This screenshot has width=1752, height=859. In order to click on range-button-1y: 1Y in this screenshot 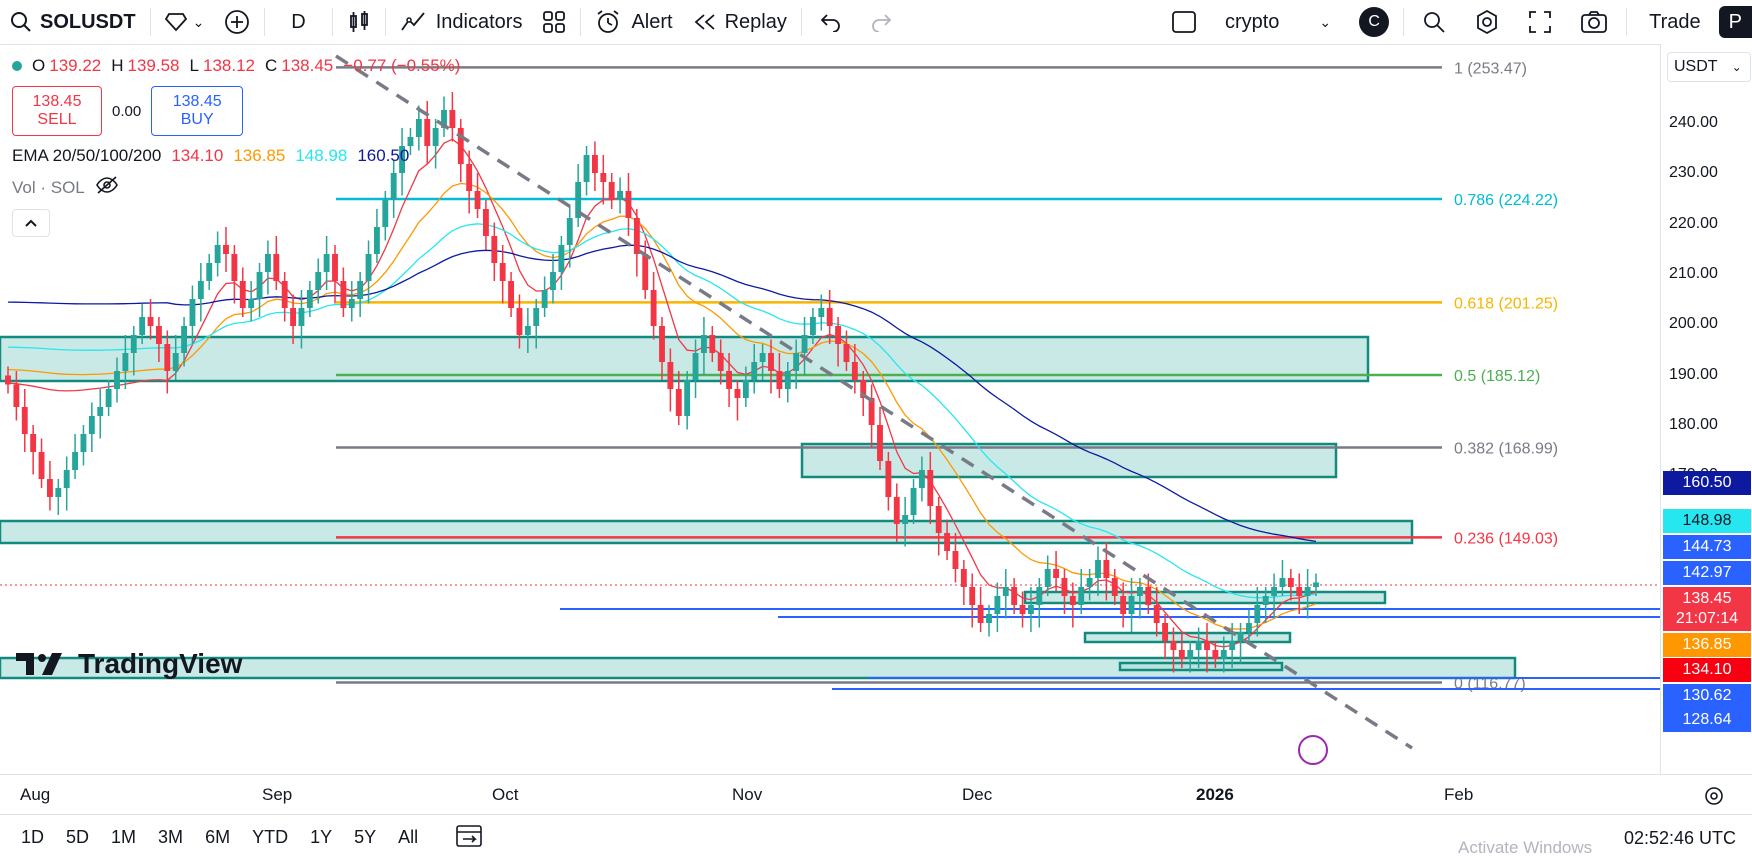, I will do `click(321, 836)`.